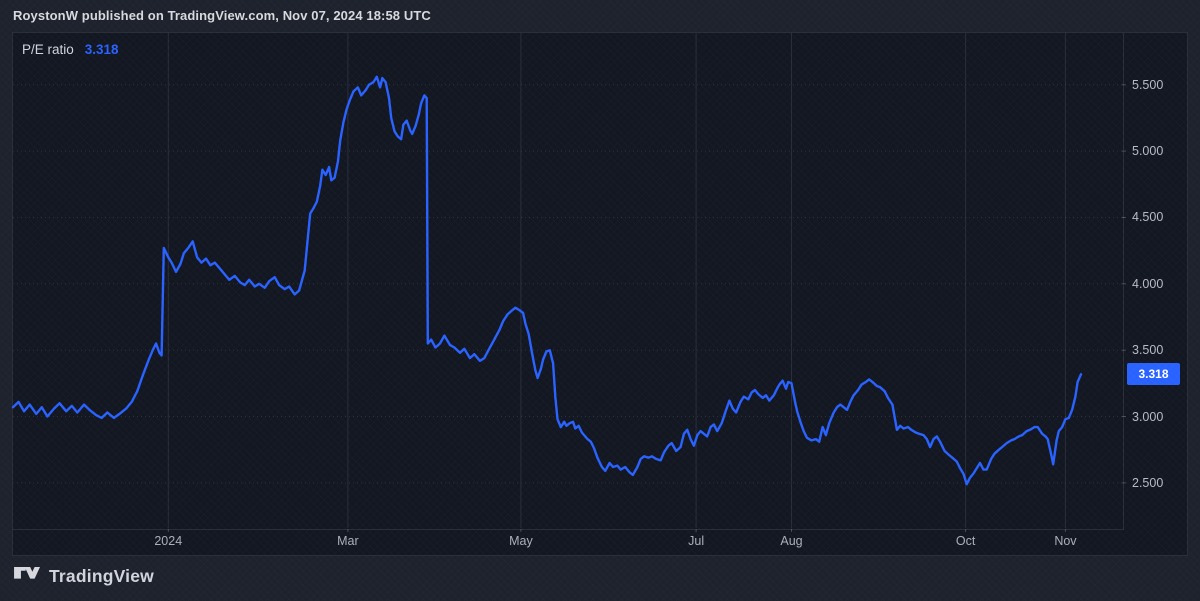 This screenshot has height=601, width=1200. Describe the element at coordinates (348, 541) in the screenshot. I see `time-axis-label: Mar` at that location.